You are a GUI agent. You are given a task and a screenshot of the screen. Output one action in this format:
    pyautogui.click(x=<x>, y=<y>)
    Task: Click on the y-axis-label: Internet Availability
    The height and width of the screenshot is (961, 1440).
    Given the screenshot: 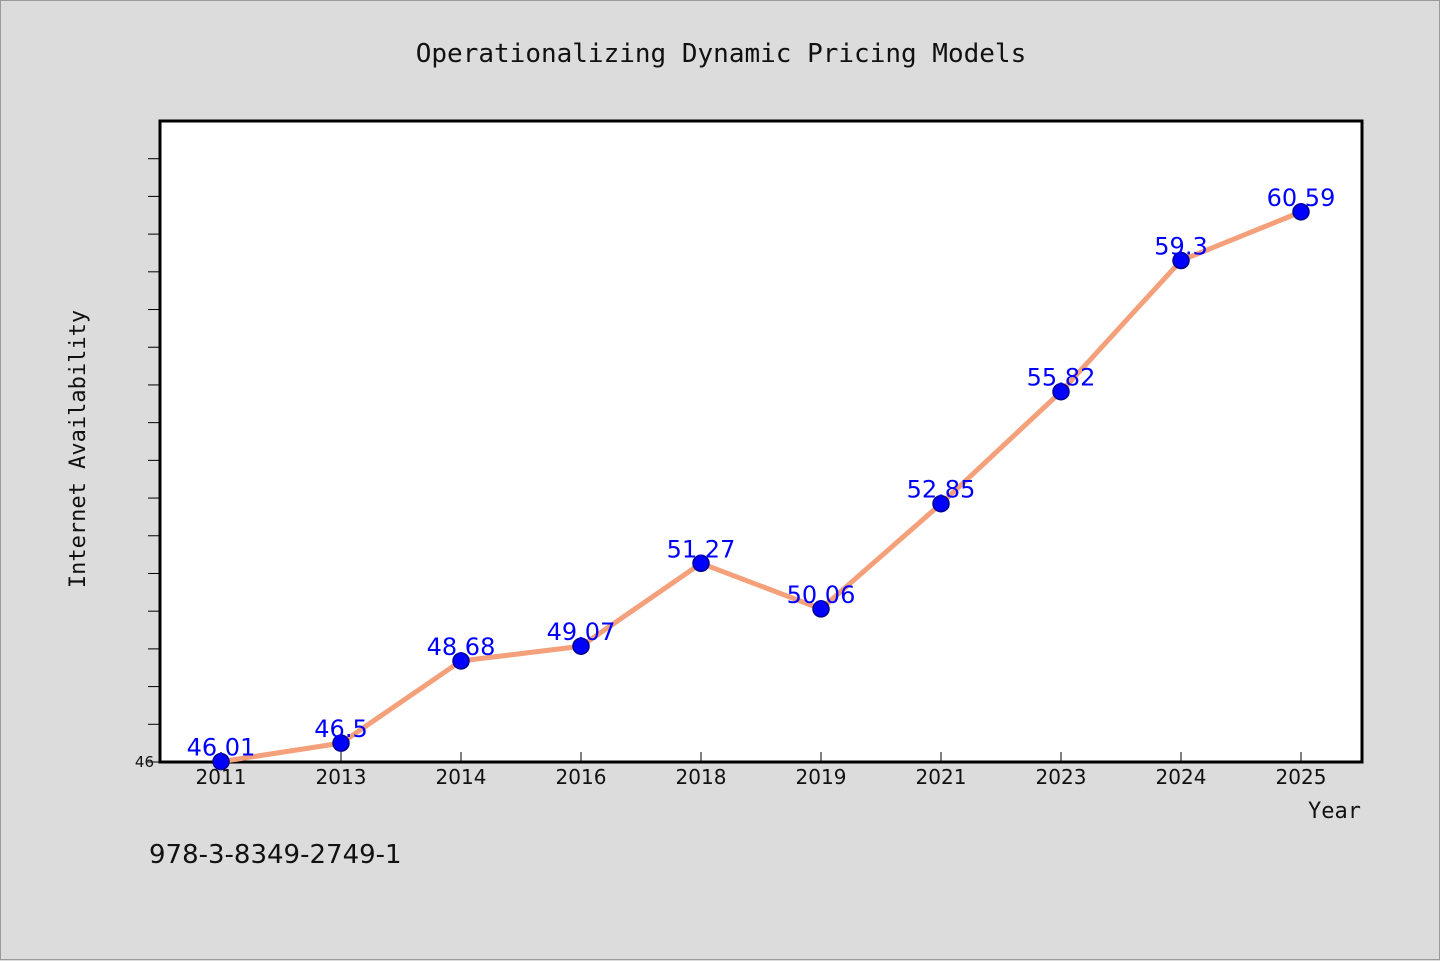 What is the action you would take?
    pyautogui.click(x=78, y=449)
    